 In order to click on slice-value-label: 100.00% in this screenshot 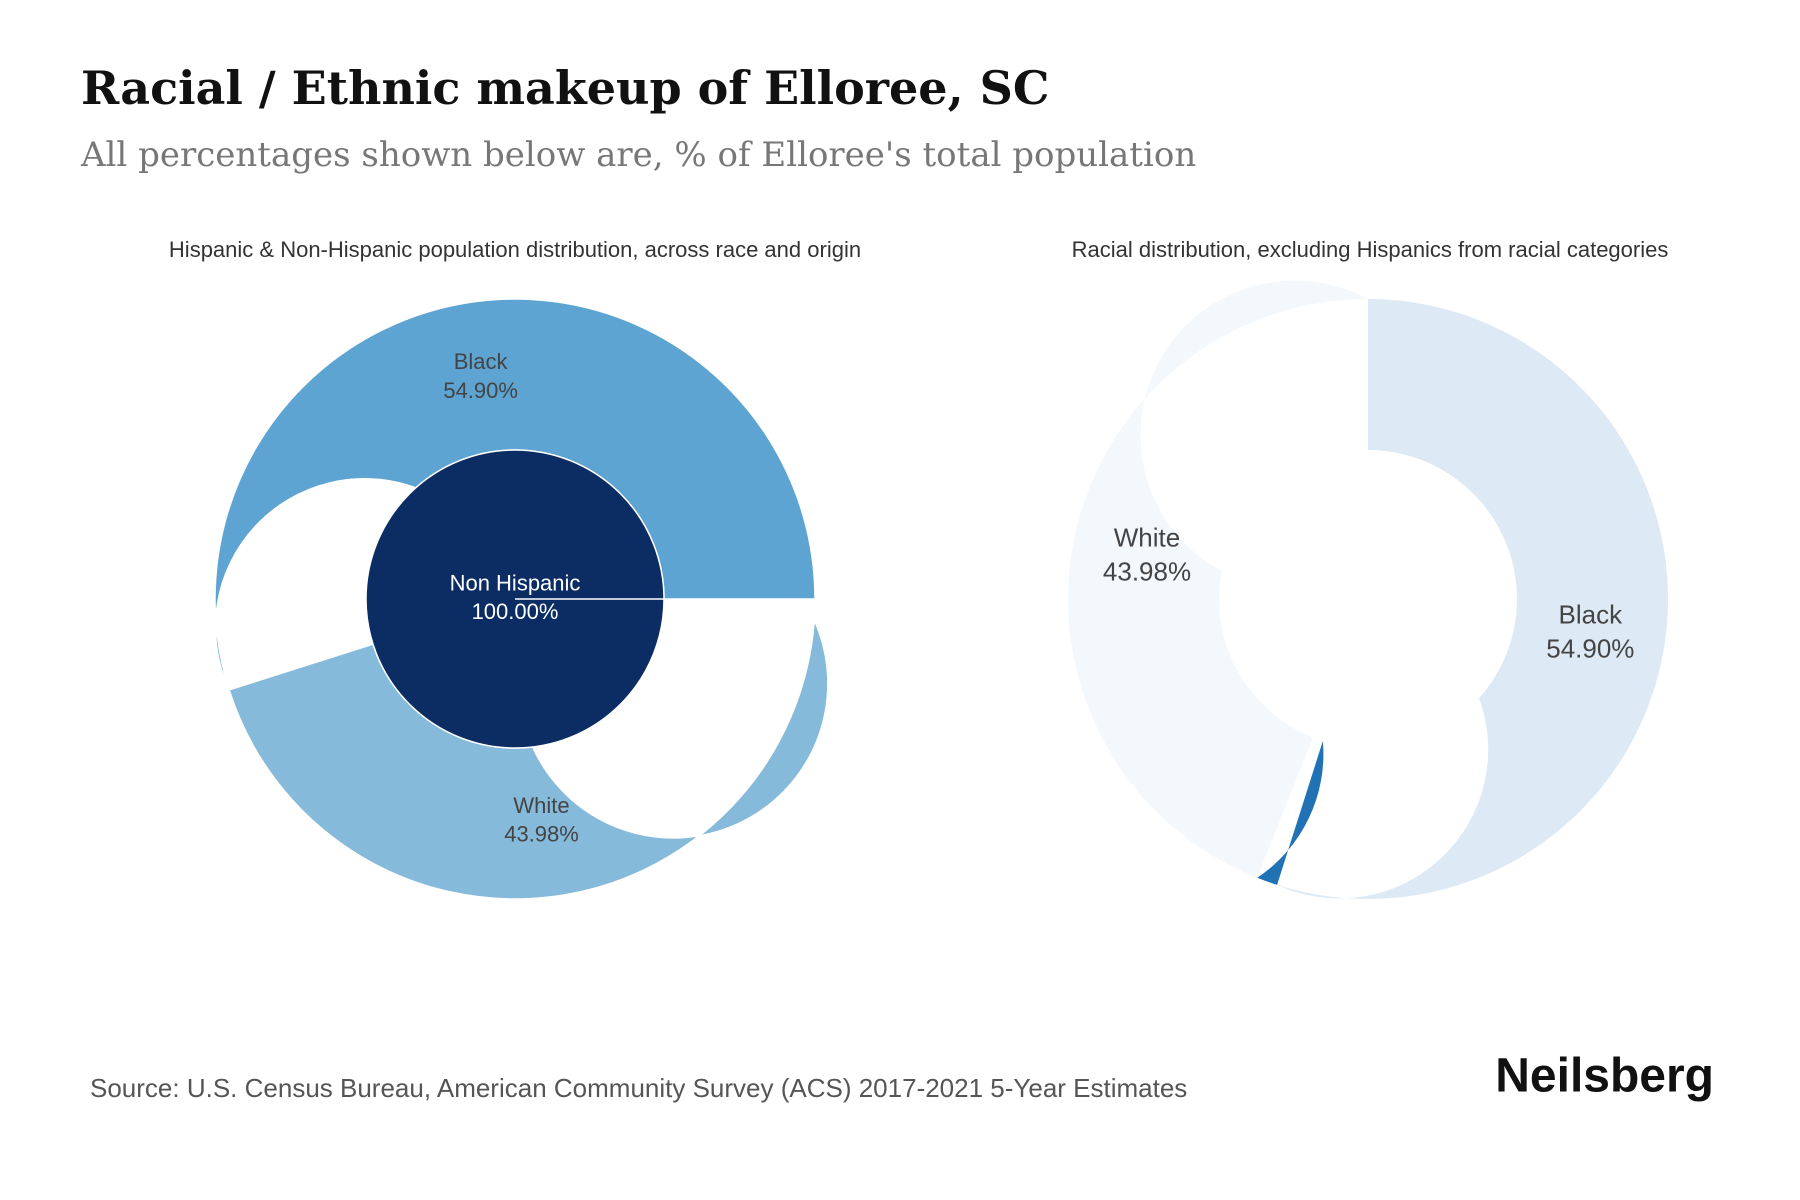, I will do `click(515, 611)`.